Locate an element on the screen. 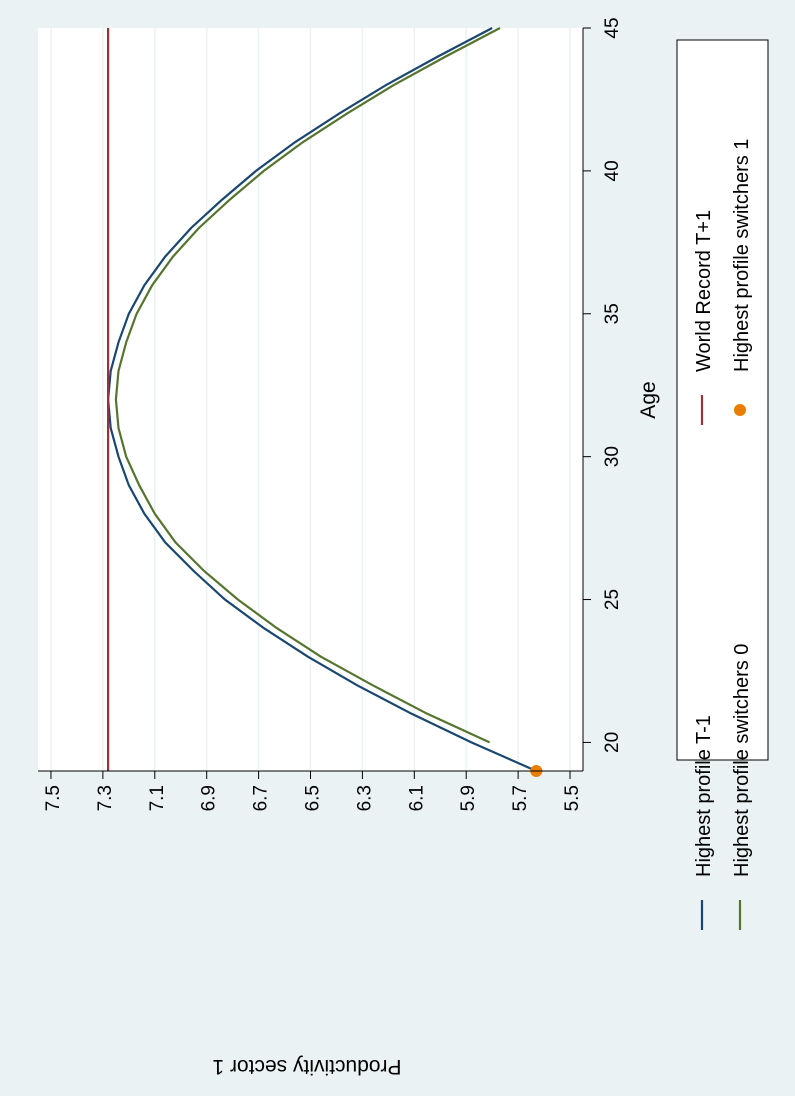 This screenshot has width=795, height=1096. y-tick-label: 7.5 is located at coordinates (53, 798).